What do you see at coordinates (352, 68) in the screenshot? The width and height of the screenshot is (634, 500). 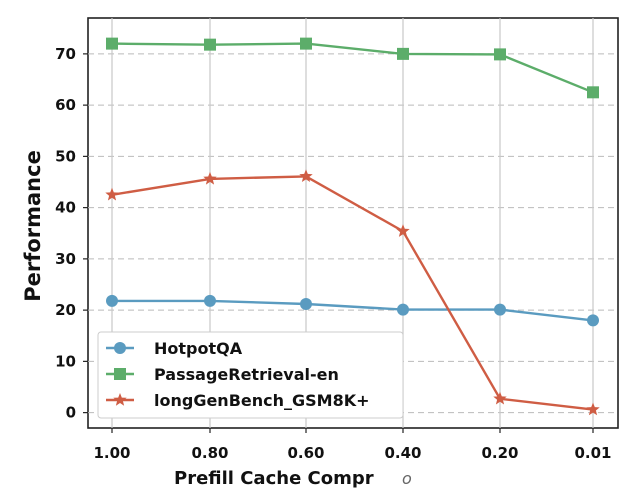 I see `series-line-passageretrieval-en` at bounding box center [352, 68].